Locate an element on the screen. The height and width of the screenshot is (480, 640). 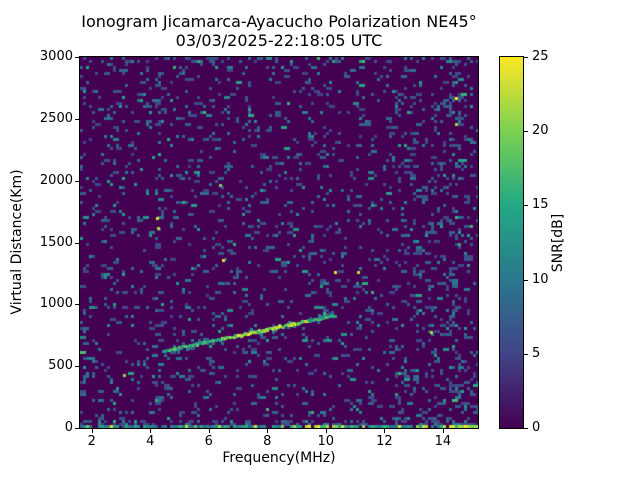
x-tick-label: 4 is located at coordinates (150, 441).